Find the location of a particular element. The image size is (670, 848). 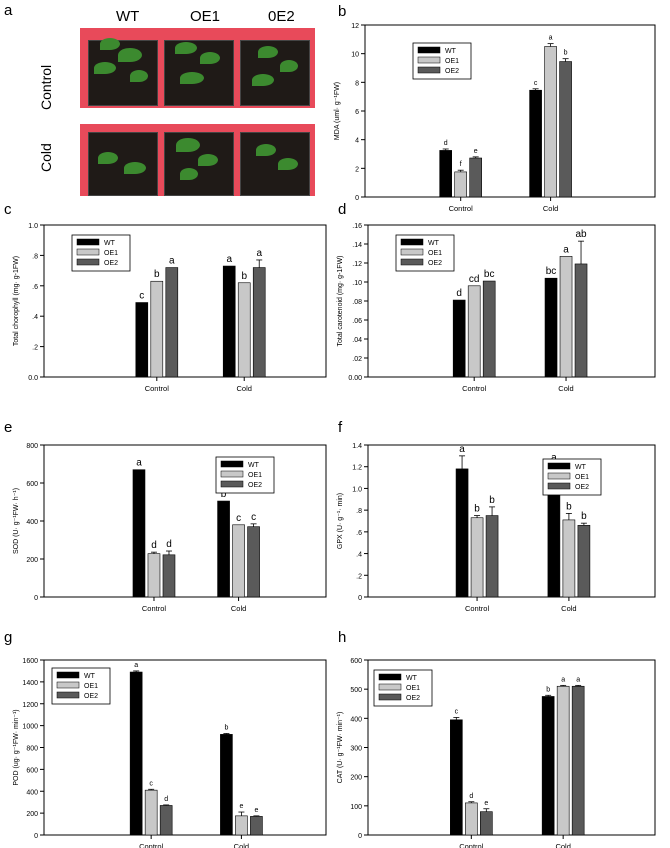

y-tick-label: 1.4 is located at coordinates (357, 446).